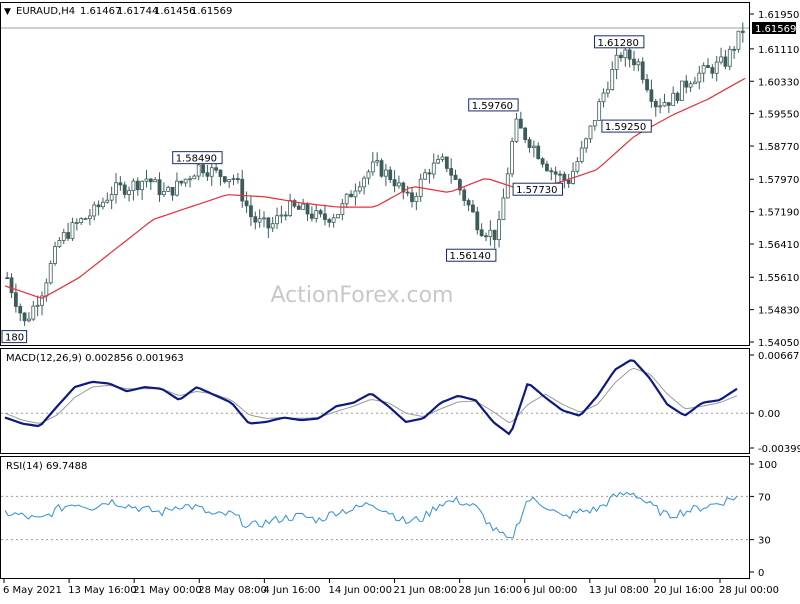 The image size is (800, 604). What do you see at coordinates (778, 311) in the screenshot?
I see `price-tick-label: 1.54830` at bounding box center [778, 311].